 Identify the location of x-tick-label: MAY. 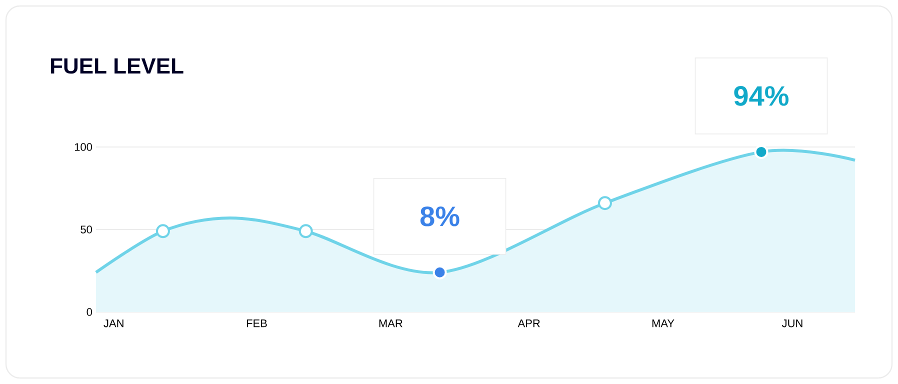
(663, 324).